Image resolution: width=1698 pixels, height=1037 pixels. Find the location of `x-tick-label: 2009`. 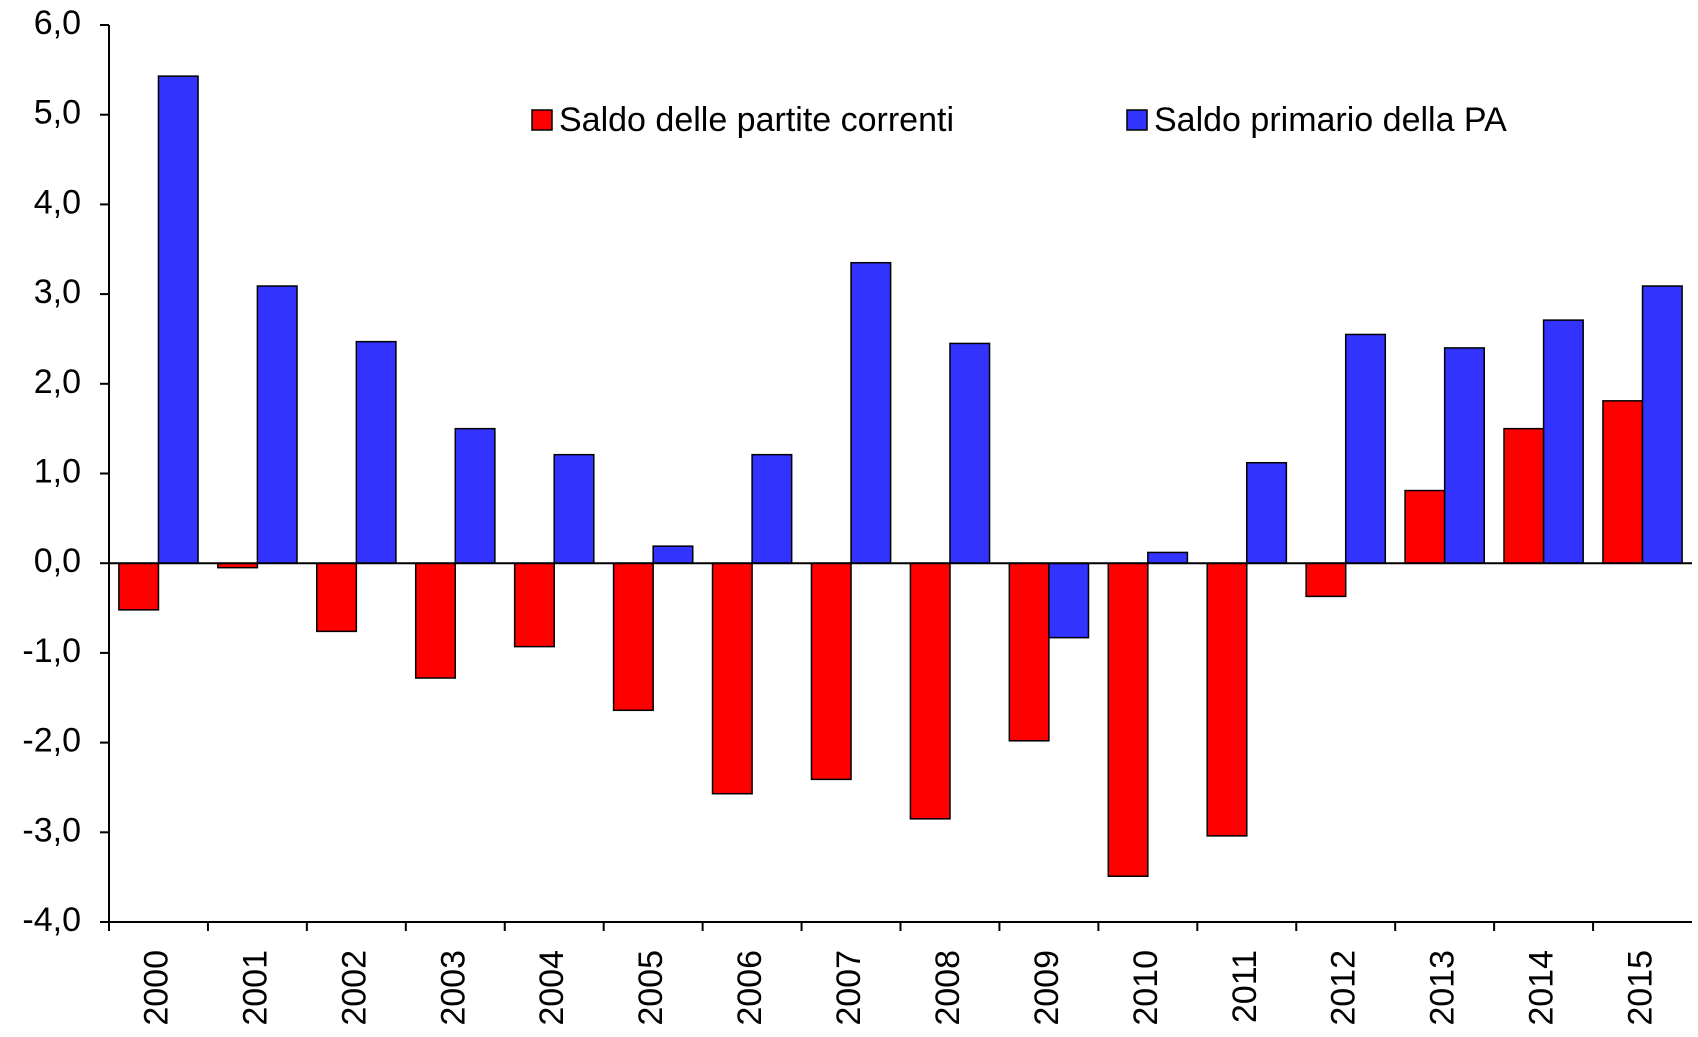

x-tick-label: 2009 is located at coordinates (1047, 988).